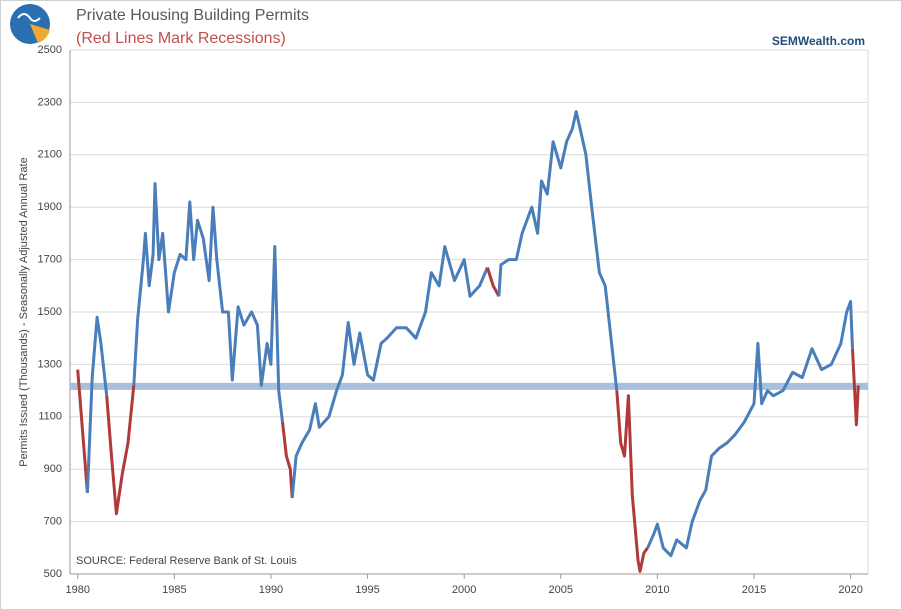  I want to click on y-tick-label: 1100, so click(50, 417).